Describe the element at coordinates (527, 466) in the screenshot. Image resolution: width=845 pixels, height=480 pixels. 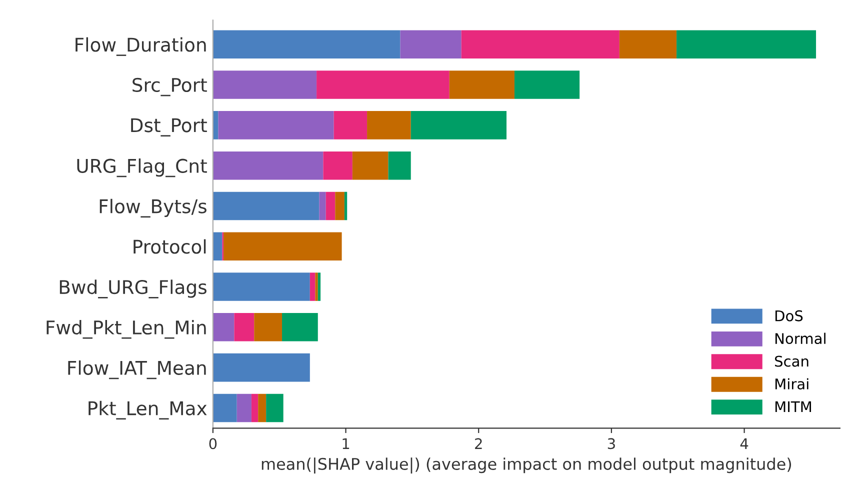
I see `x-axis-title: mean(|SHAP value|) (average impact on model output magnitude)` at that location.